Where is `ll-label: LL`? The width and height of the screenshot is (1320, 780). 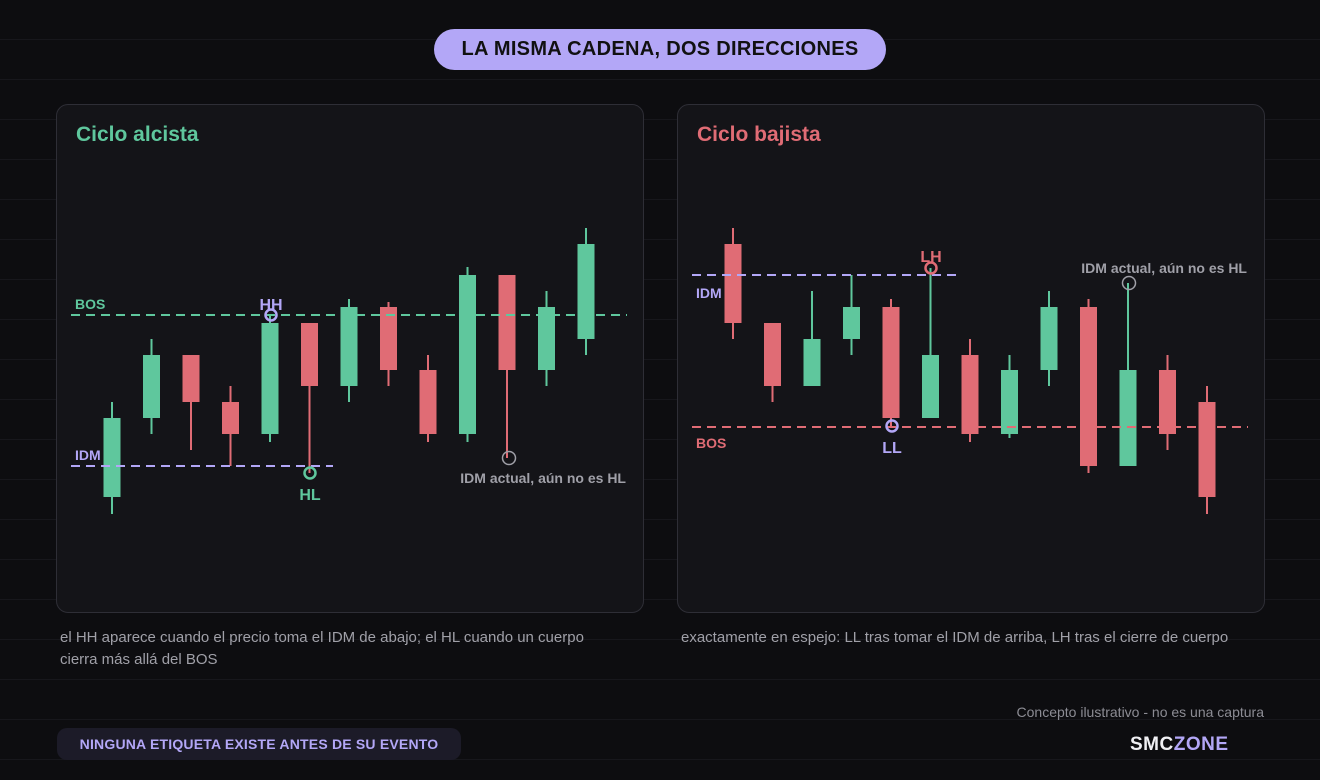
ll-label: LL is located at coordinates (892, 448).